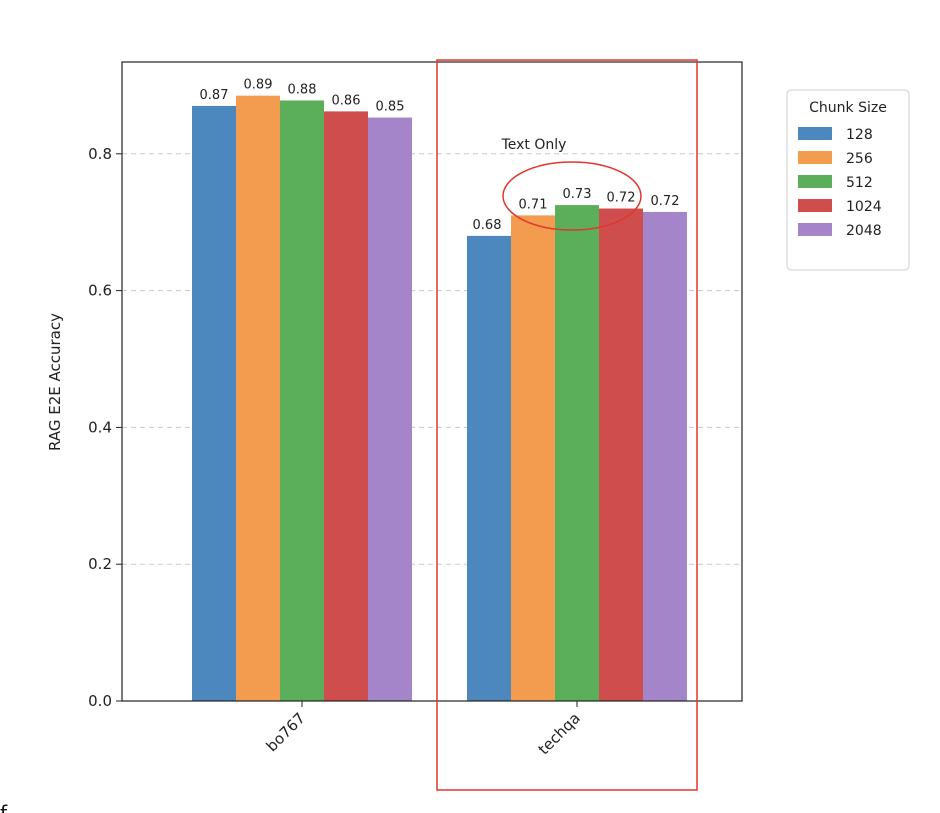  What do you see at coordinates (100, 701) in the screenshot?
I see `y-tick-label: 0.0` at bounding box center [100, 701].